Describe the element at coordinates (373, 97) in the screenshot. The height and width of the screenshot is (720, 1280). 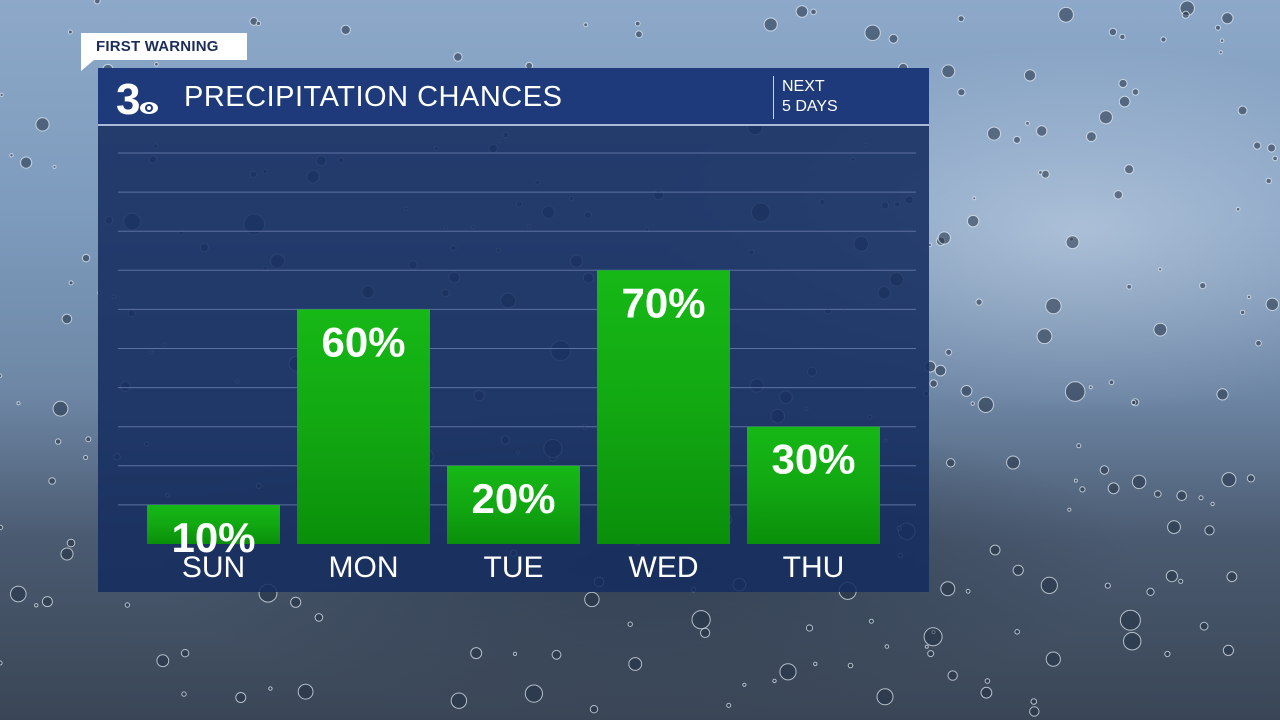
I see `chart-title: PRECIPITATION CHANCES` at that location.